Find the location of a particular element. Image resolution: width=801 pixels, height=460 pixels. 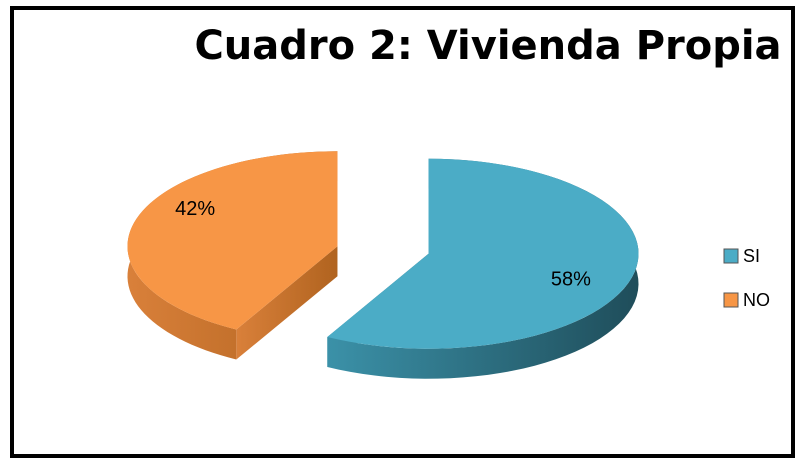

legend-label: NO is located at coordinates (756, 300).